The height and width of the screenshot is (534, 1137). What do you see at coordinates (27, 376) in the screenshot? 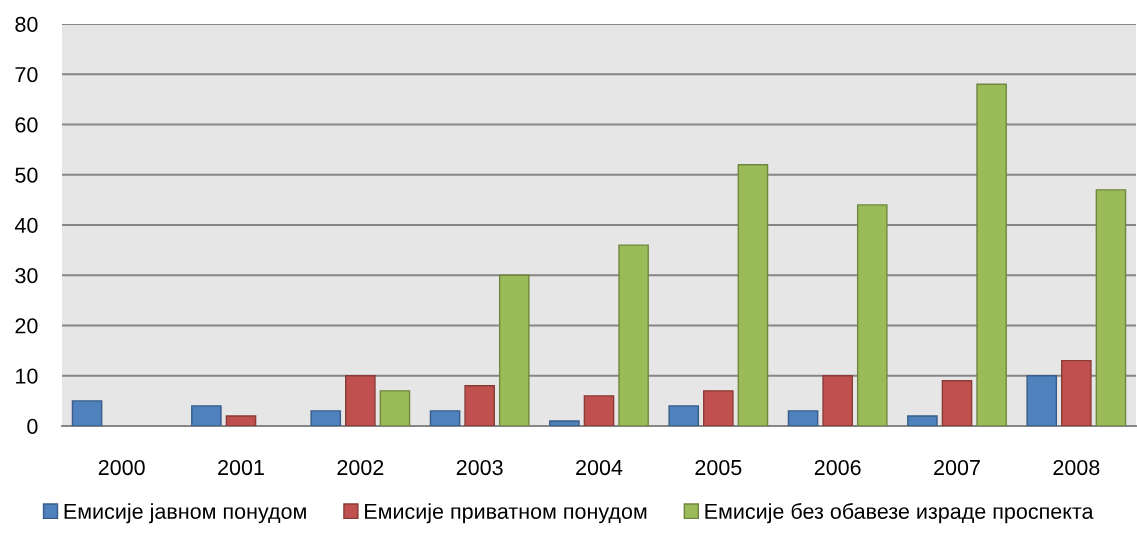
I see `y-tick-label: 10` at bounding box center [27, 376].